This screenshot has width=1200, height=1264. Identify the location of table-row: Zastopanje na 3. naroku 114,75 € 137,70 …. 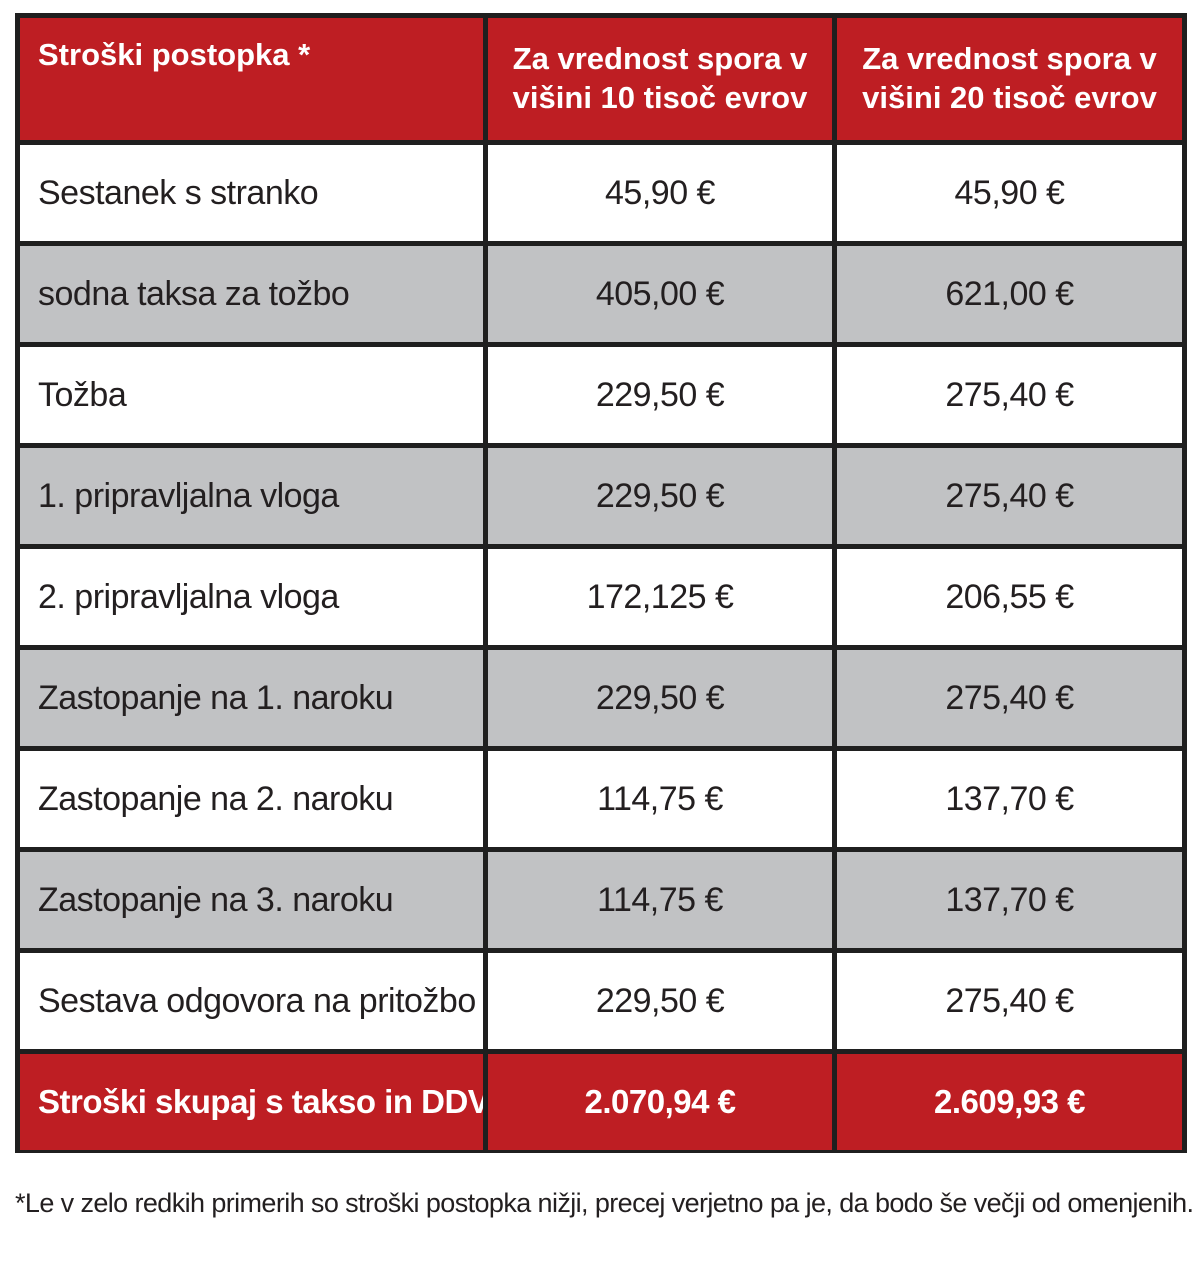
(601, 900).